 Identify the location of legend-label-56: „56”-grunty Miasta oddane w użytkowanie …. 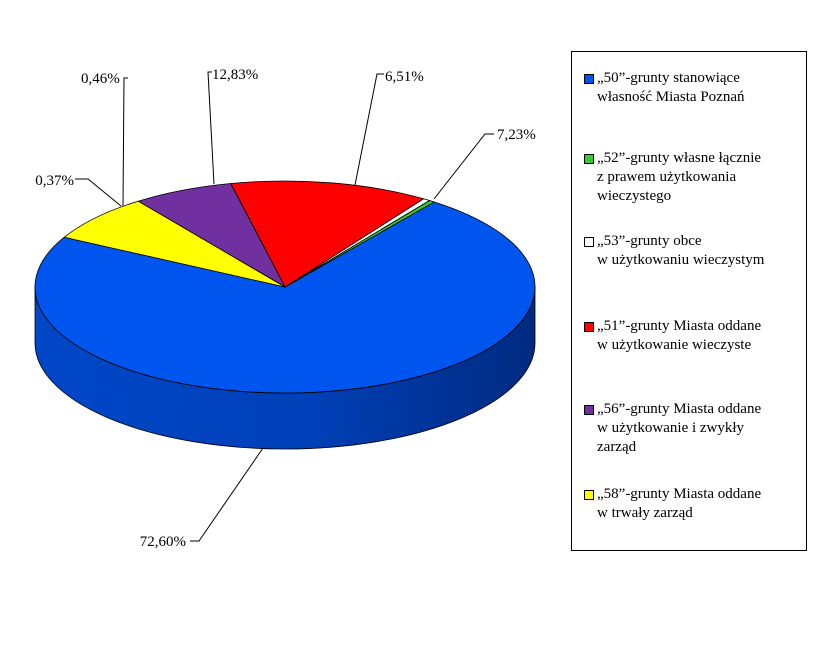
(679, 428).